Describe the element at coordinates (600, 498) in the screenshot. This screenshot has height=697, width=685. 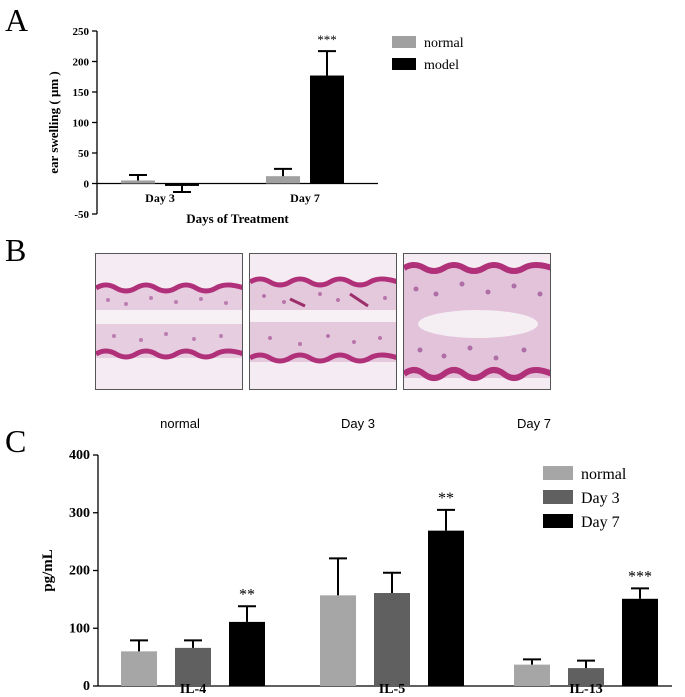
I see `legend-label: Day 3` at that location.